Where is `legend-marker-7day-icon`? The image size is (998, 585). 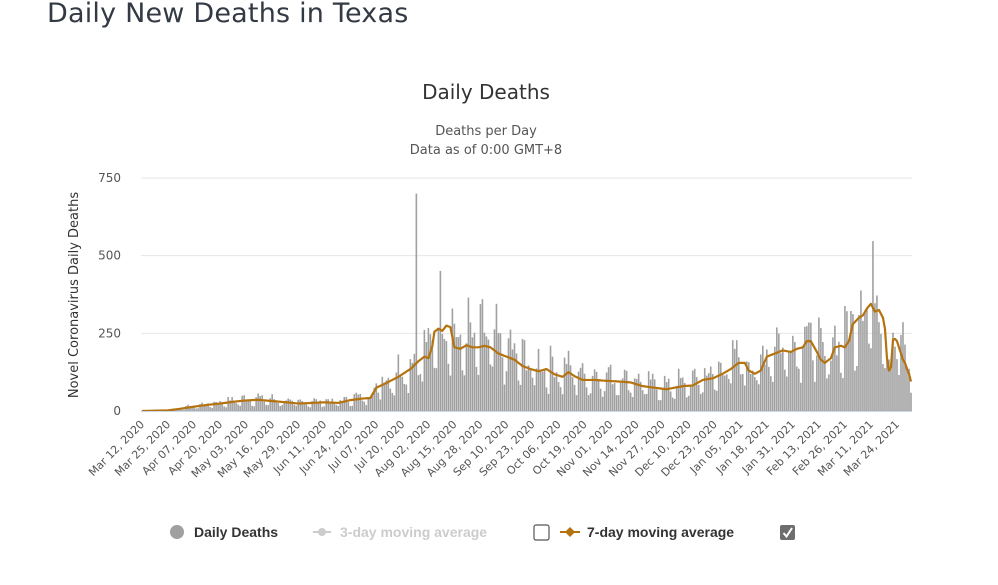 legend-marker-7day-icon is located at coordinates (570, 532).